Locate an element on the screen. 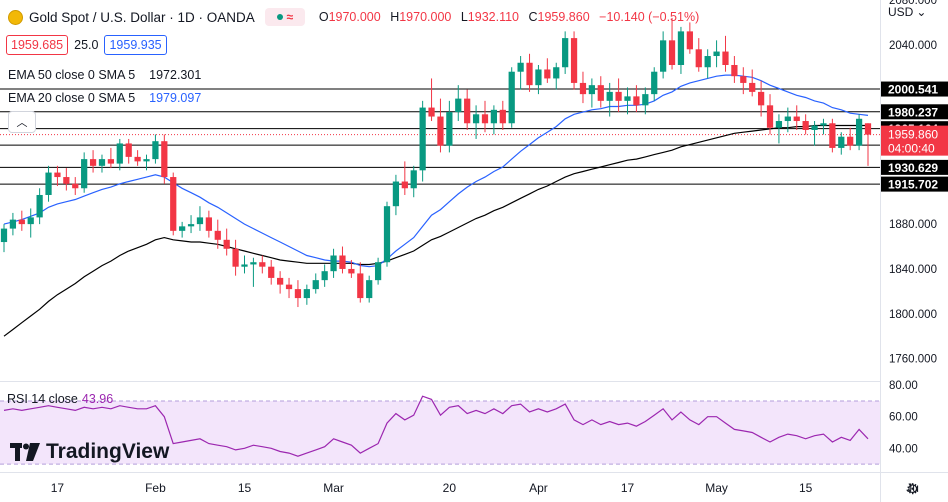 This screenshot has width=948, height=502. ema20-legend: EMA 20 close 0 SMA 5 1979.097 is located at coordinates (104, 98).